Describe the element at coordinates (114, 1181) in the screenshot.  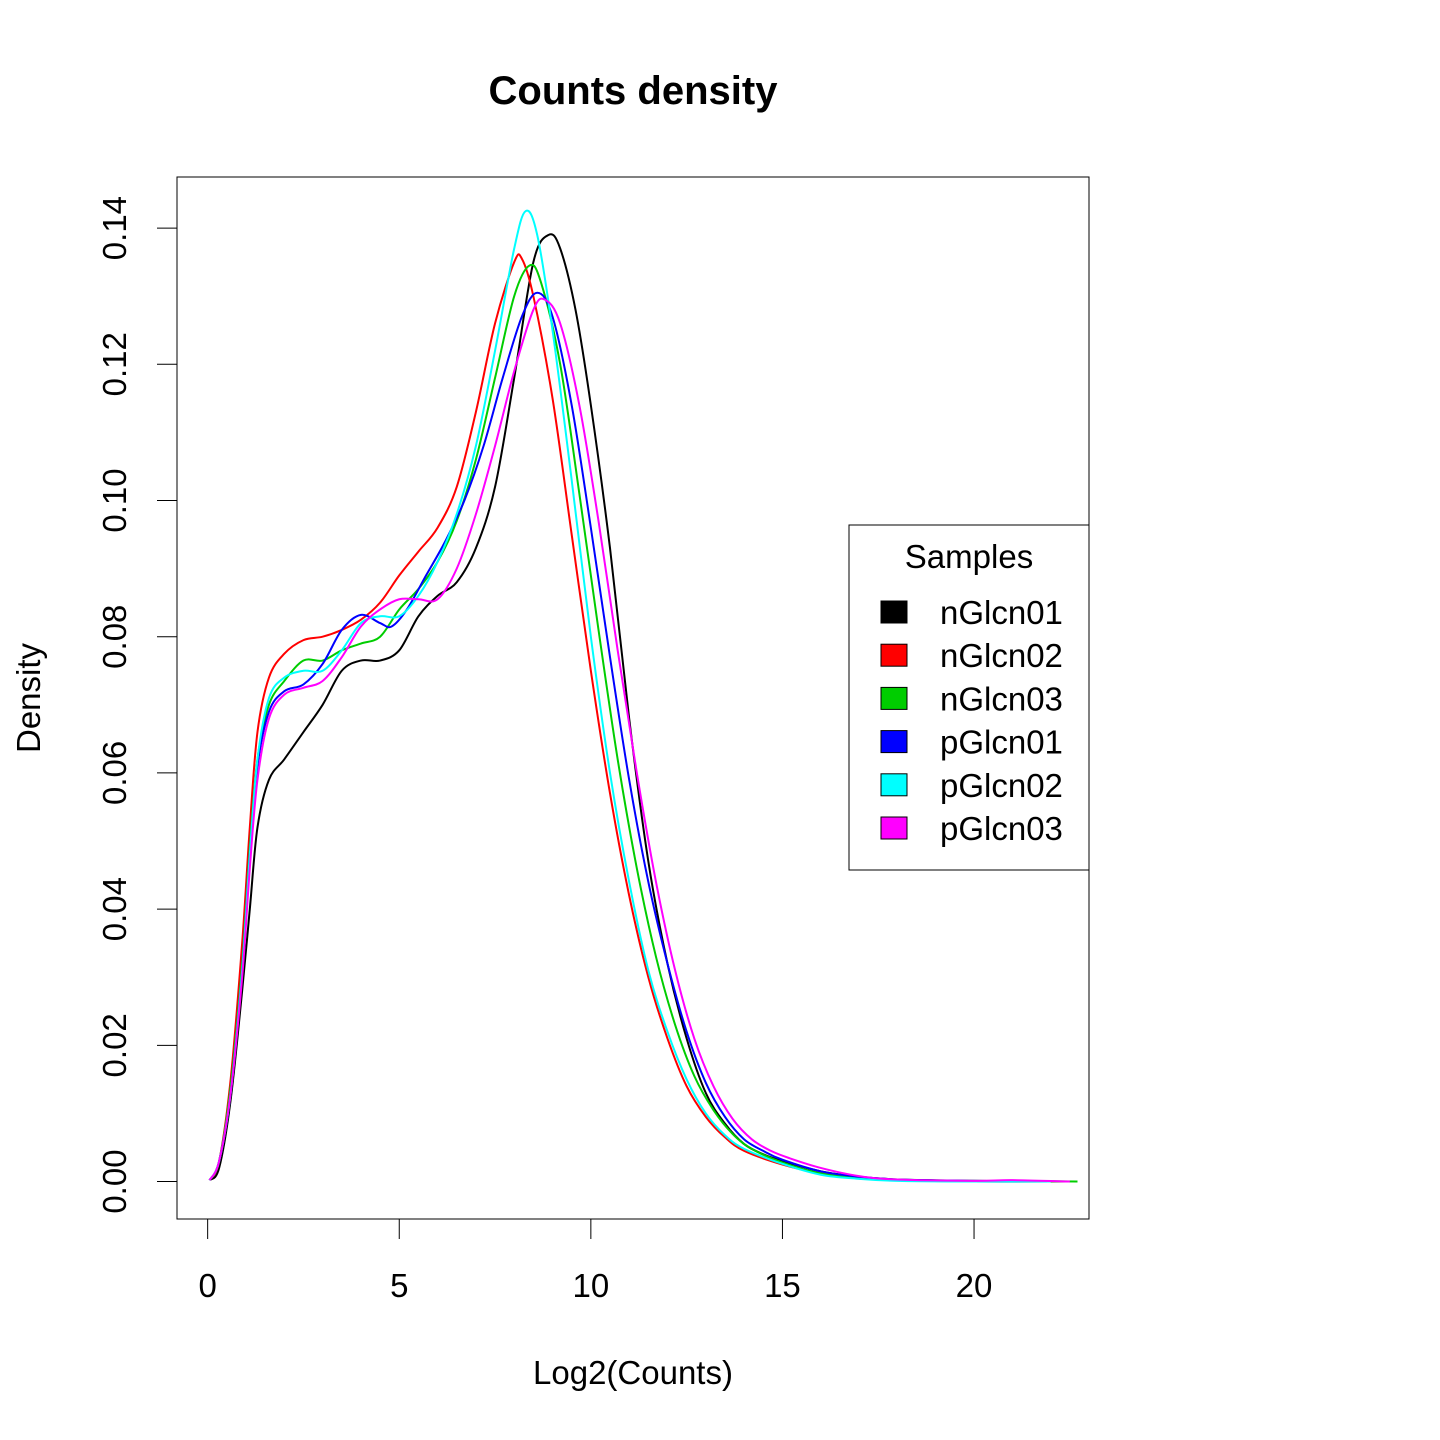
I see `y-tick-label: 0.00` at that location.